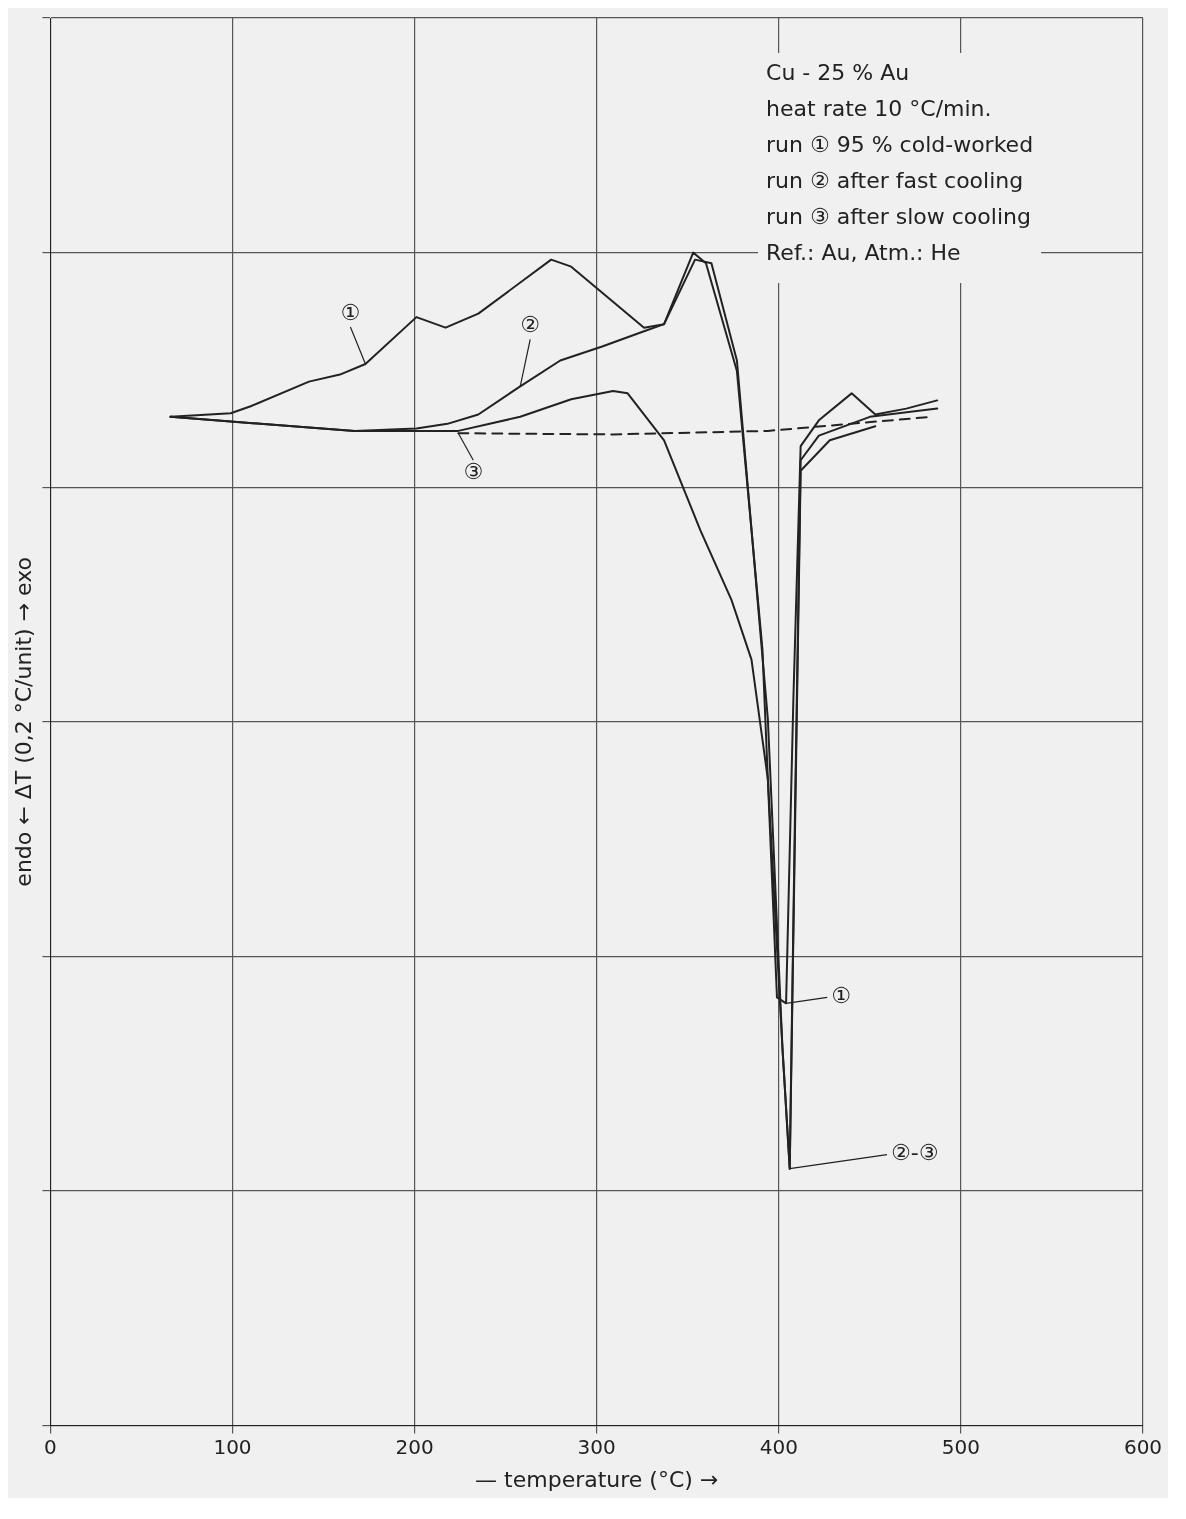  What do you see at coordinates (879, 108) in the screenshot?
I see `text: heat rate 10 °C/min.` at bounding box center [879, 108].